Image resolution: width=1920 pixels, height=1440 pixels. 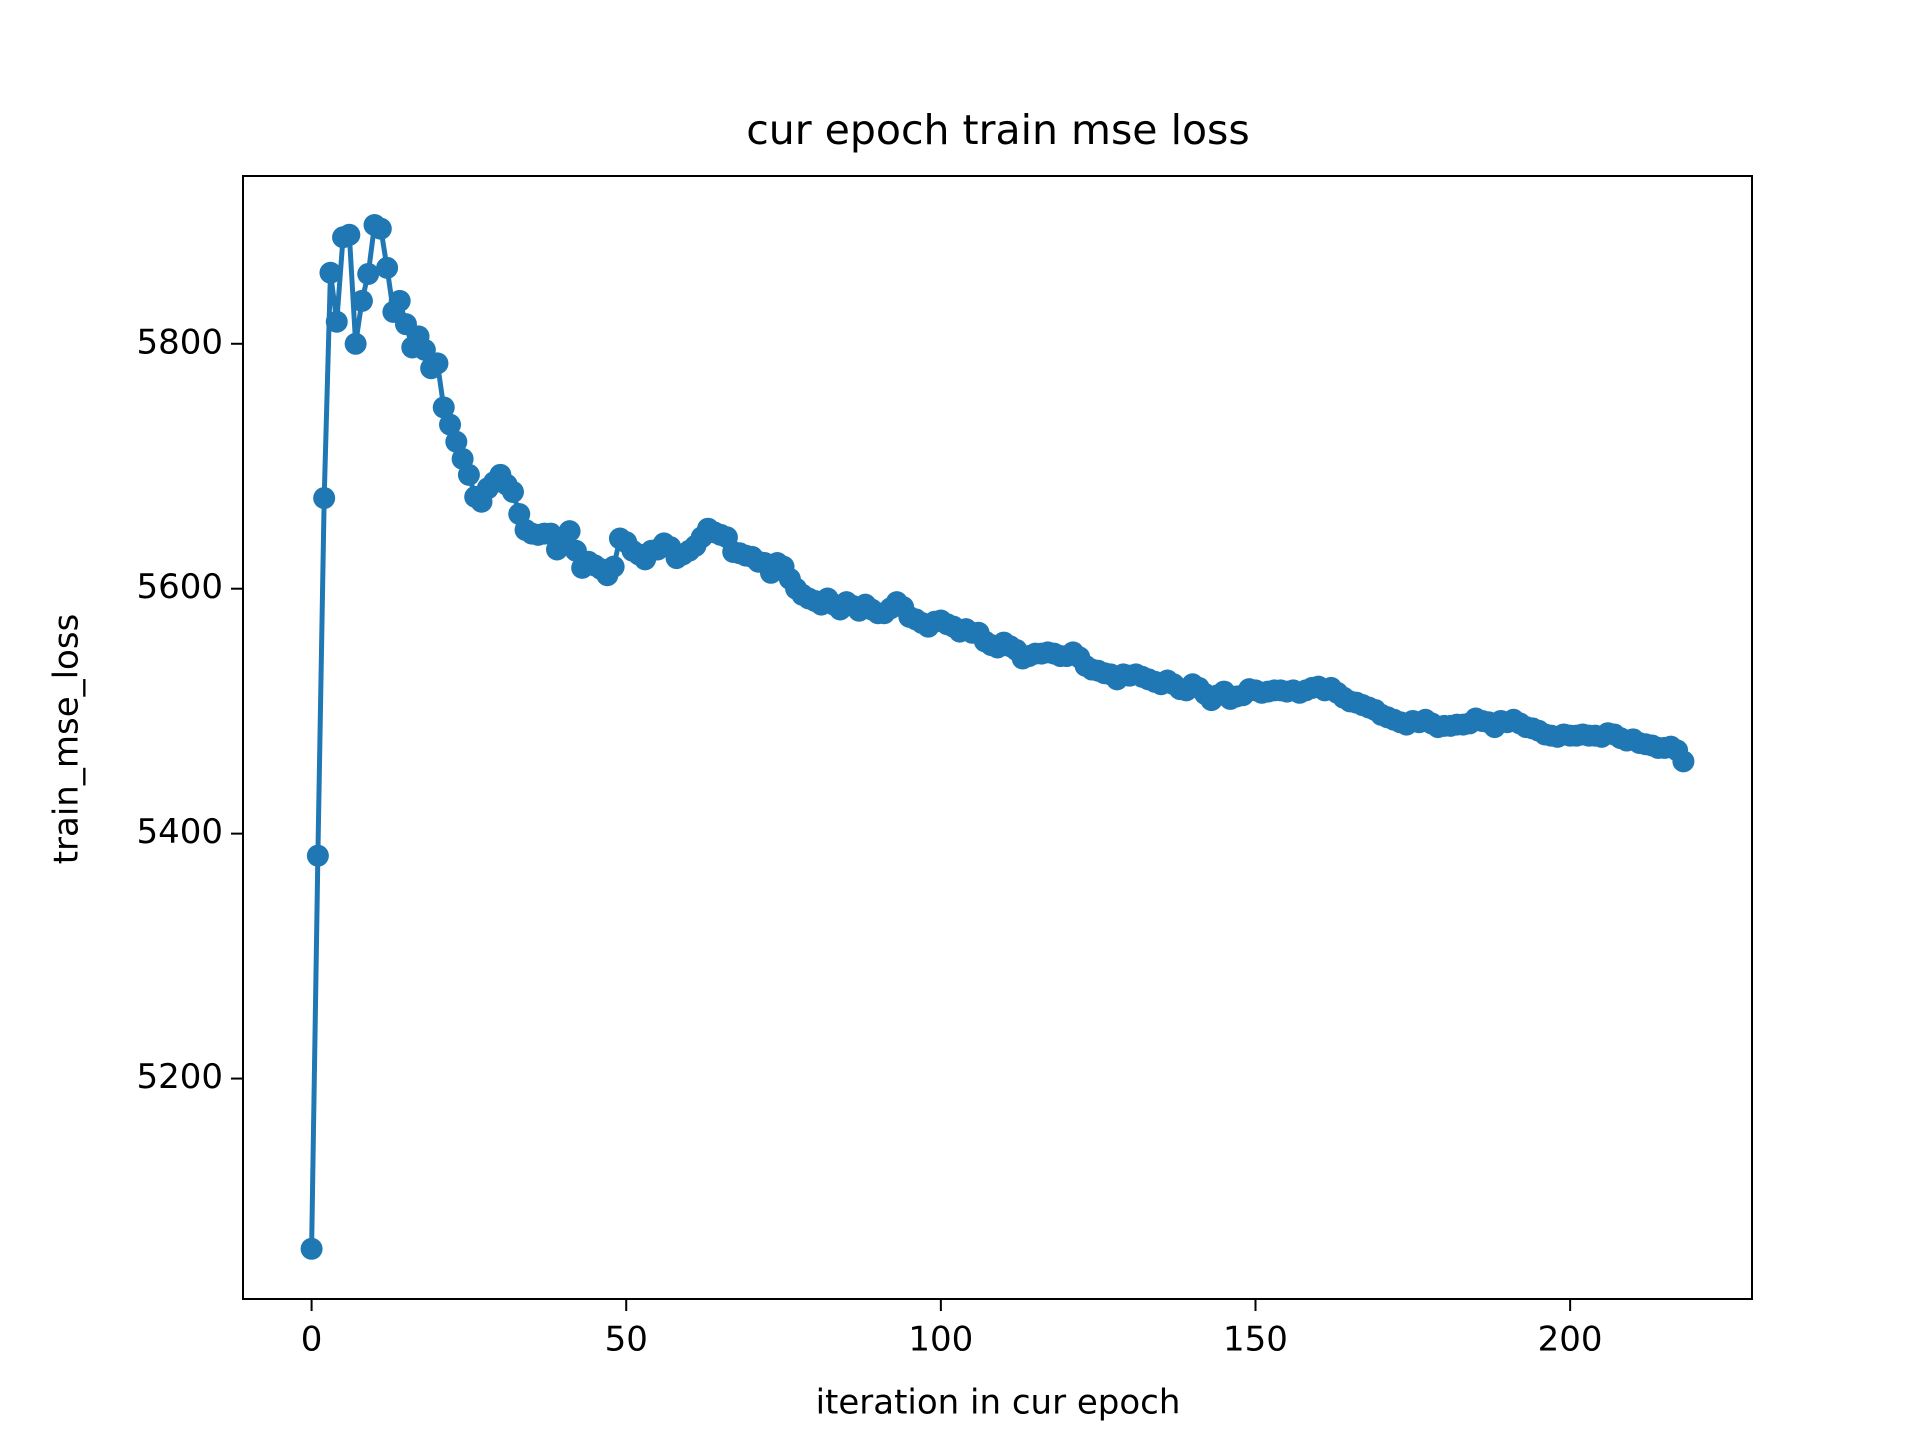 What do you see at coordinates (1570, 1340) in the screenshot?
I see `x-tick-label: 200` at bounding box center [1570, 1340].